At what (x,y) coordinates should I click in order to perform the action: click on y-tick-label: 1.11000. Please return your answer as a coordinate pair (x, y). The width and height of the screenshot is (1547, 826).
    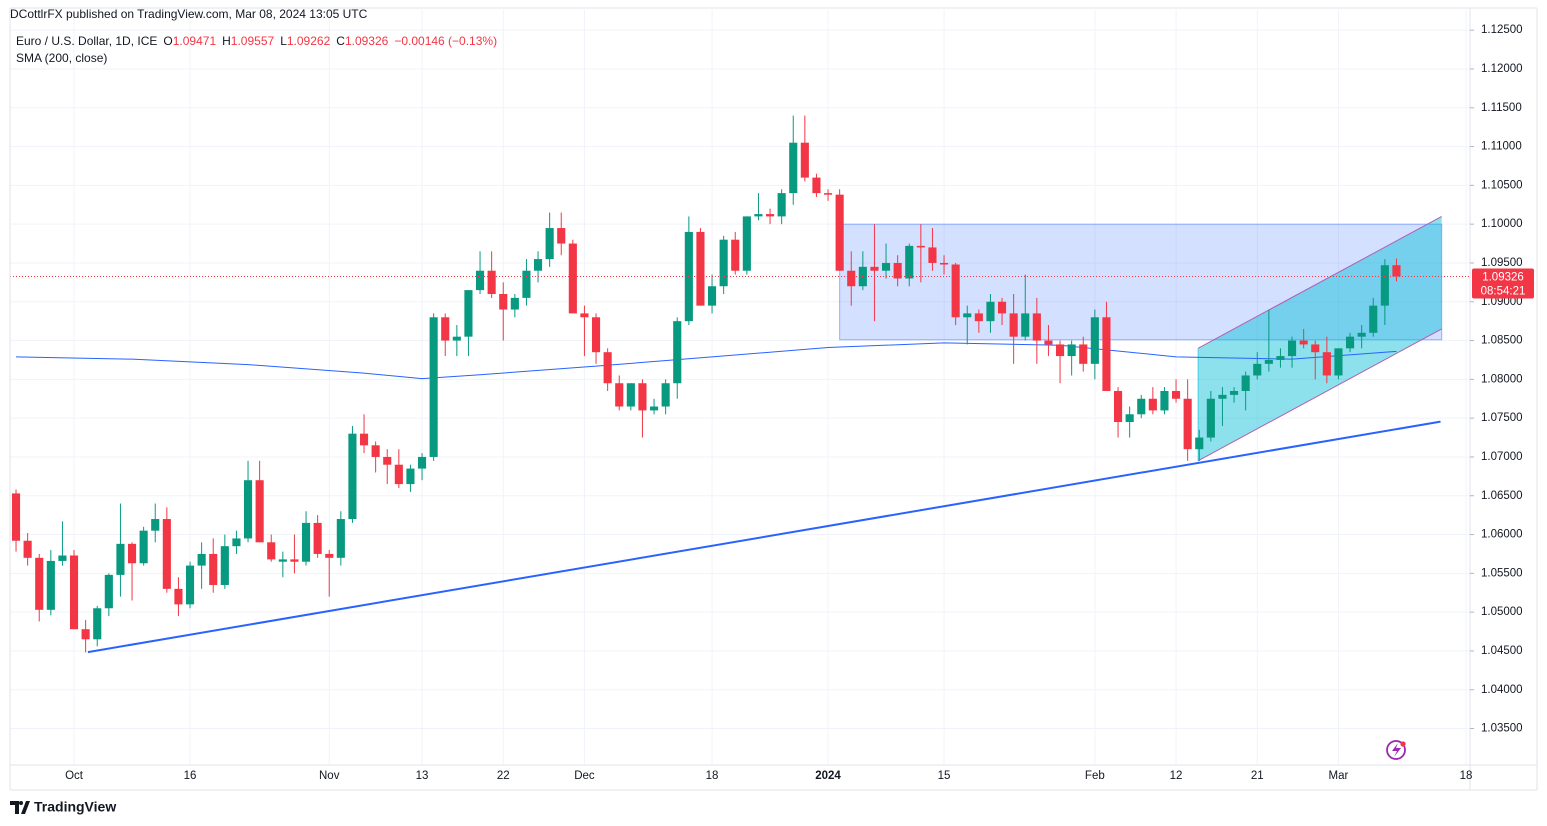
    Looking at the image, I should click on (1501, 147).